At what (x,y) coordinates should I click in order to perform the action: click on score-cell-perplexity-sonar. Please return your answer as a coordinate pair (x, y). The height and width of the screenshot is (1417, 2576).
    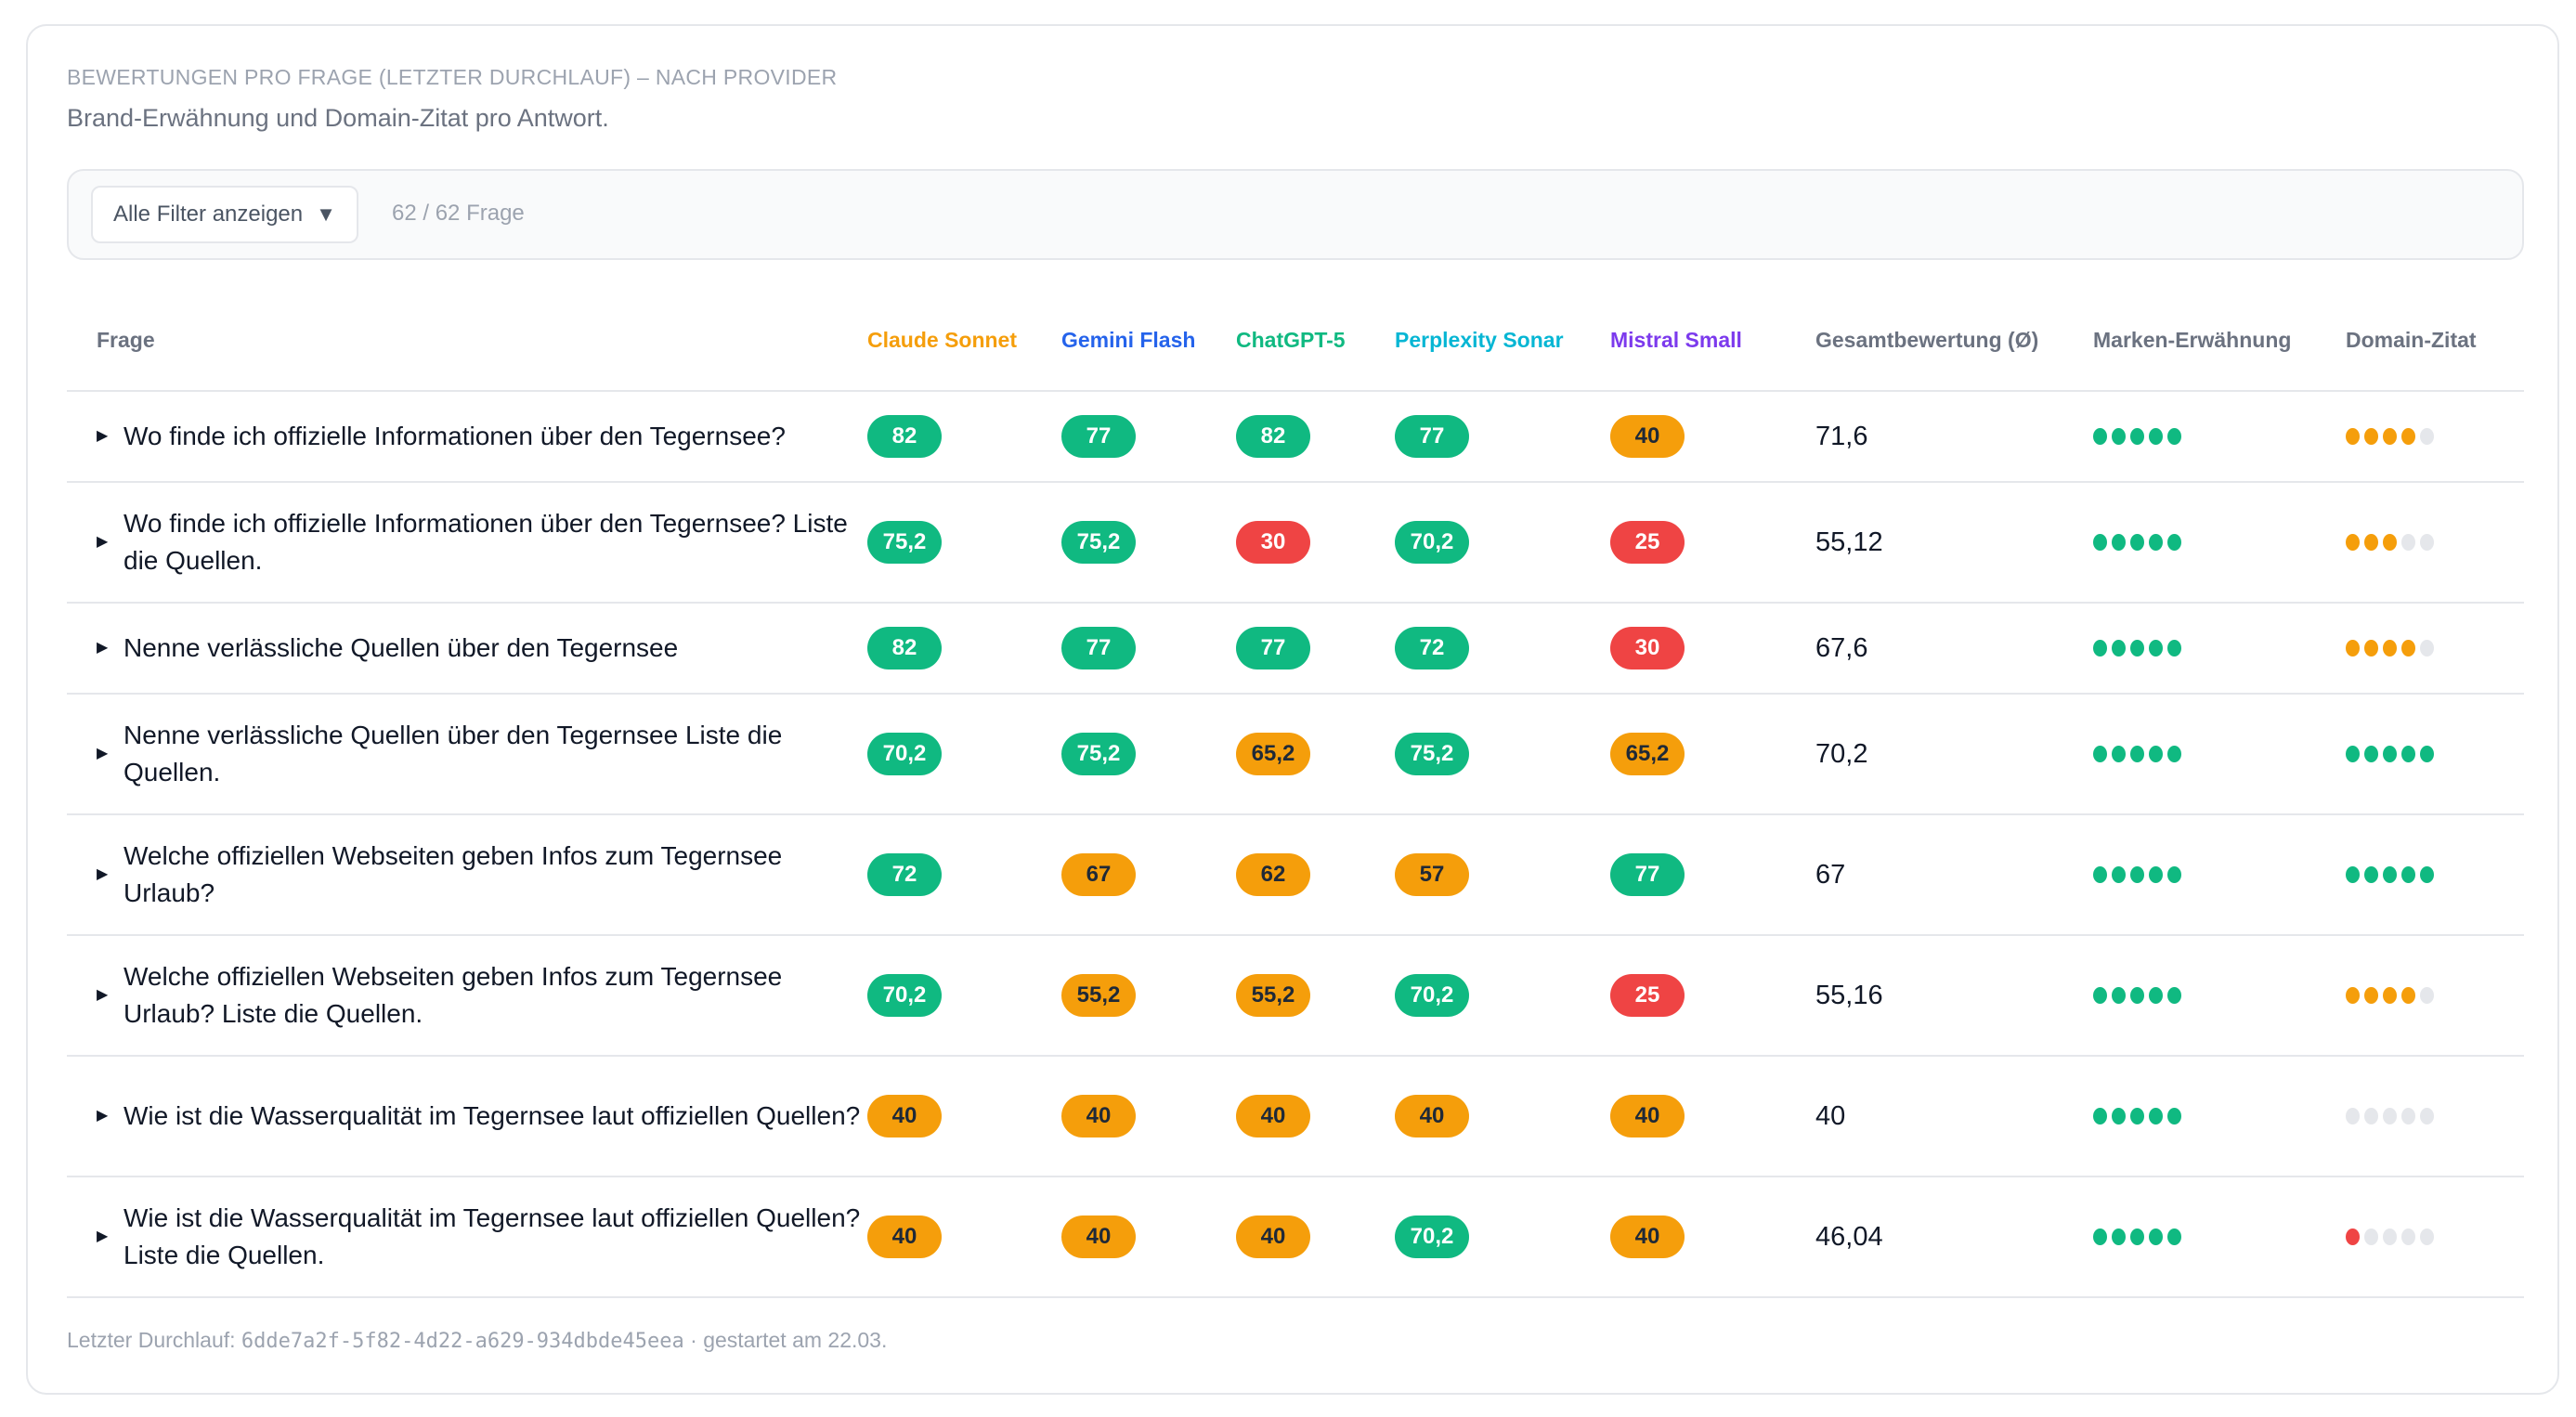
    Looking at the image, I should click on (1502, 1302).